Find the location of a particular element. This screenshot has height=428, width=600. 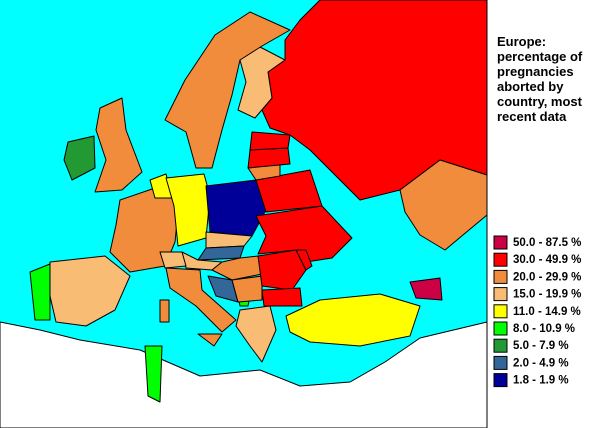

sardinia is located at coordinates (164, 311).